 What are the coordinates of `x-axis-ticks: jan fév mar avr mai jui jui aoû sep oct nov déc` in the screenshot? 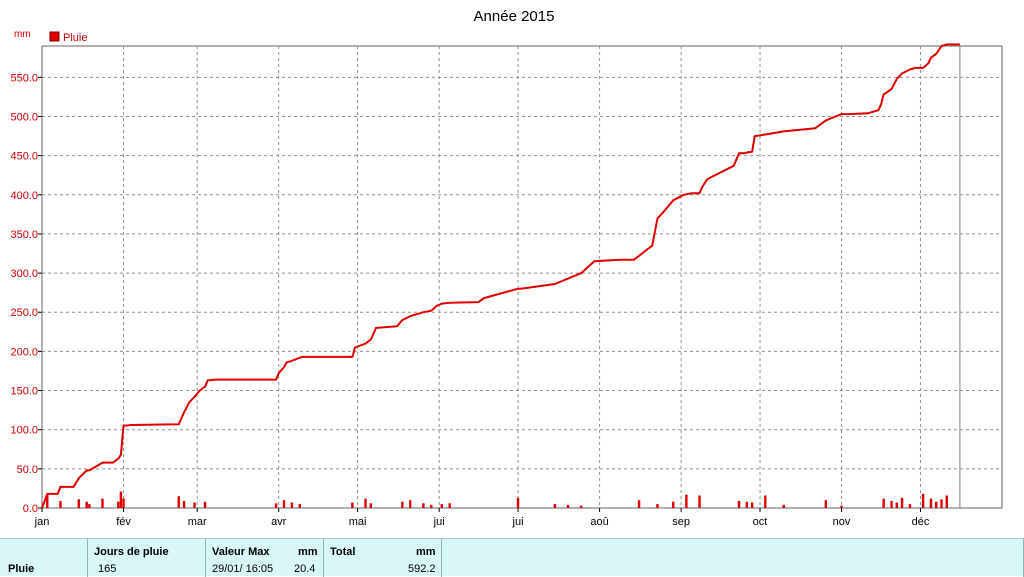 It's located at (482, 518).